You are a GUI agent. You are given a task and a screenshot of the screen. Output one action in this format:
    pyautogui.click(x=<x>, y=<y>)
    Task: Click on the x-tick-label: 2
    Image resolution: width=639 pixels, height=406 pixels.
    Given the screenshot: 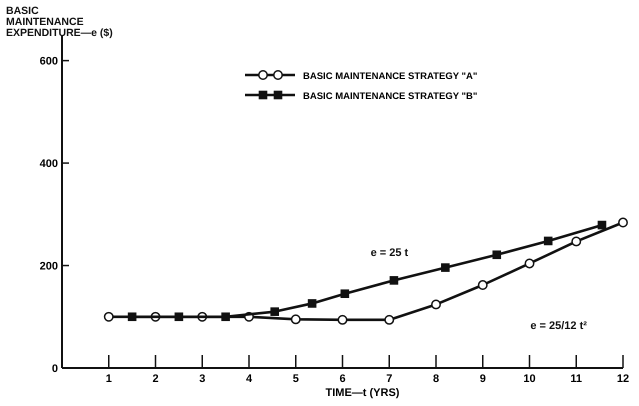 What is the action you would take?
    pyautogui.click(x=155, y=379)
    